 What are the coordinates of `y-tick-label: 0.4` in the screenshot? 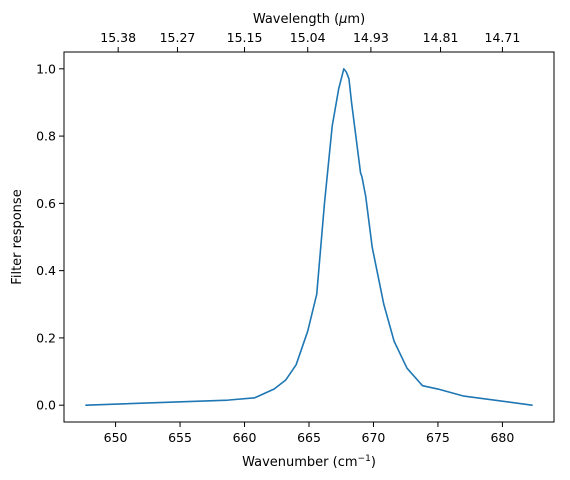 It's located at (46, 270).